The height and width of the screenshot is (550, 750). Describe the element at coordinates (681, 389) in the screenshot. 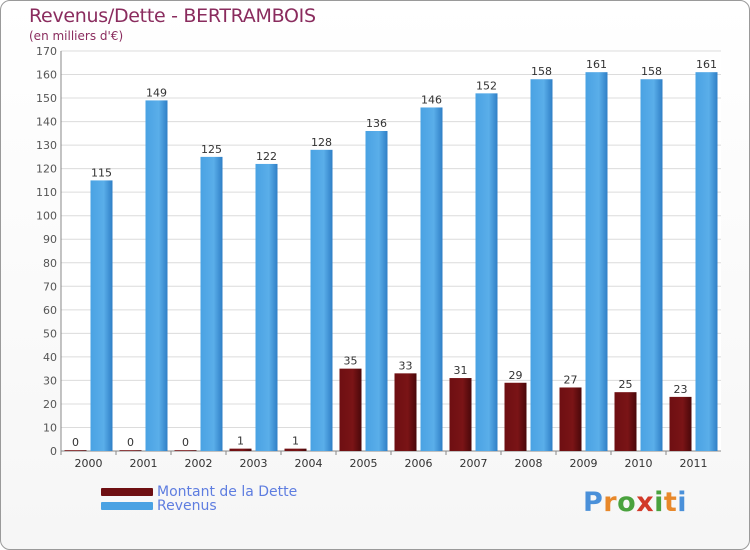

I see `data-label: 23` at that location.